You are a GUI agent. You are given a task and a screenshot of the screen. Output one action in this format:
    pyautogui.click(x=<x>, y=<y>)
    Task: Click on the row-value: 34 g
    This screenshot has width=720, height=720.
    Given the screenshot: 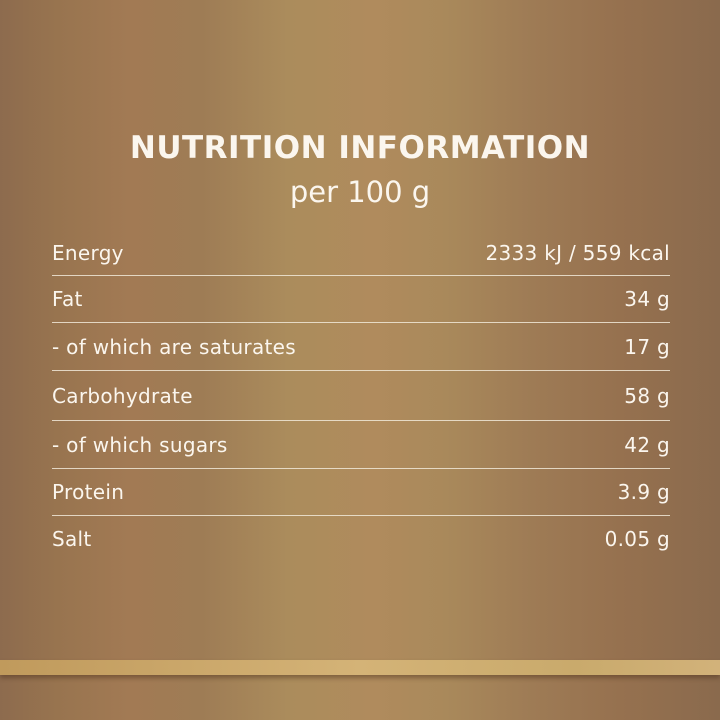 What is the action you would take?
    pyautogui.click(x=647, y=299)
    